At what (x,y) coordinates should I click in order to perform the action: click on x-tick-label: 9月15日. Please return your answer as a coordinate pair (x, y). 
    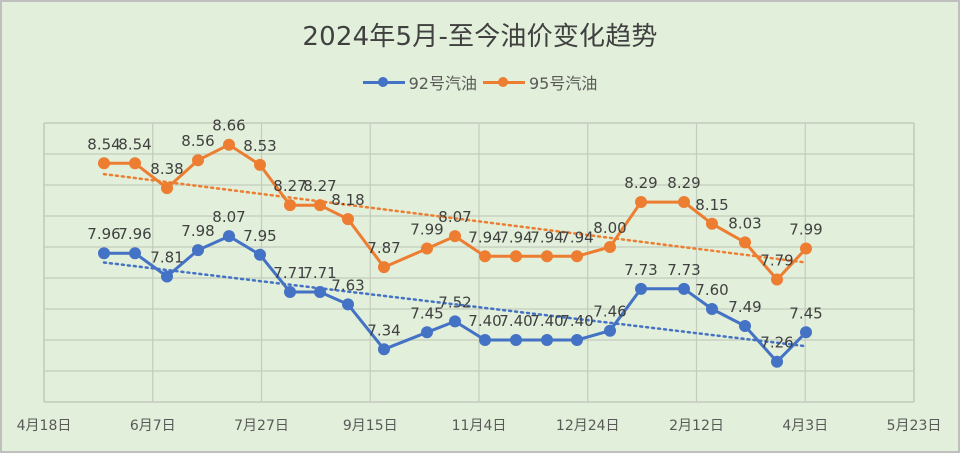
    Looking at the image, I should click on (370, 426).